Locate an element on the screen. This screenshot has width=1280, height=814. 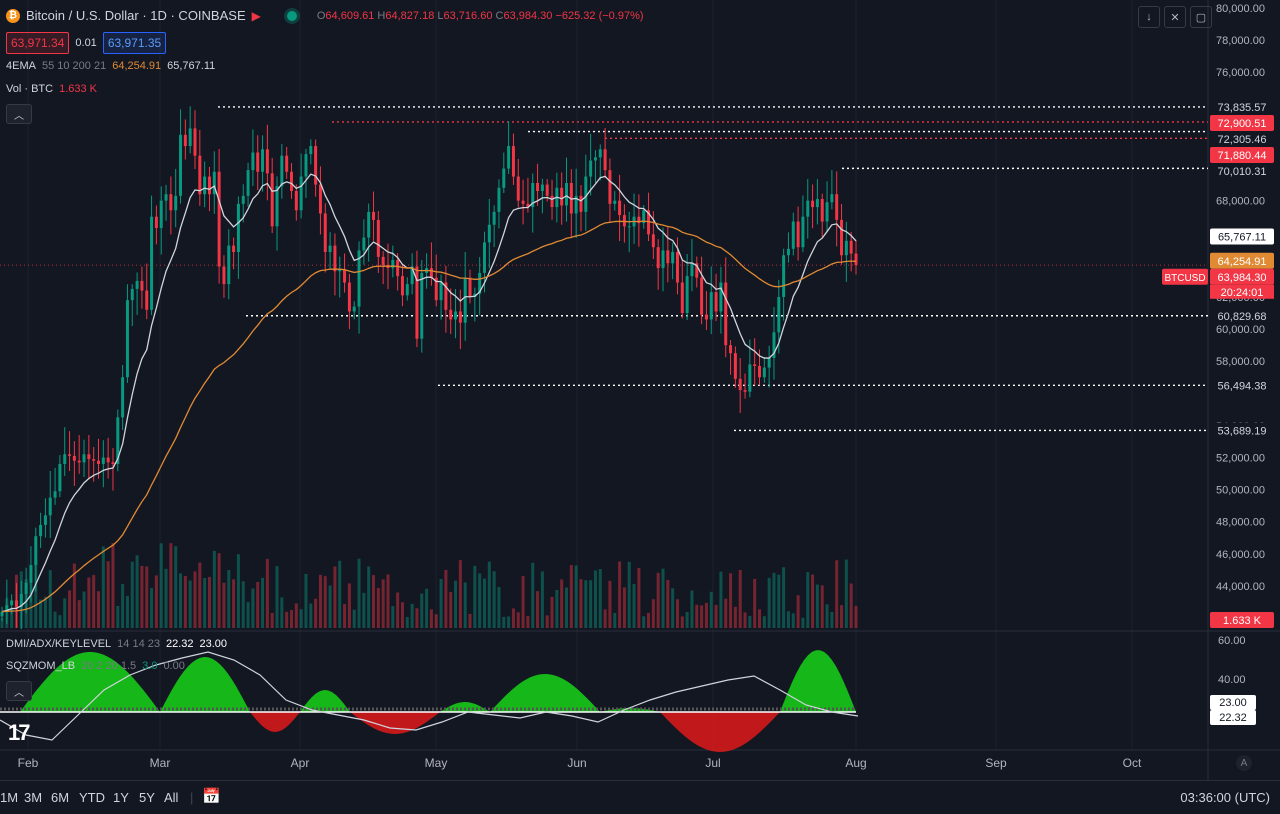
svg-text: 64,254.91 is located at coordinates (1242, 262).